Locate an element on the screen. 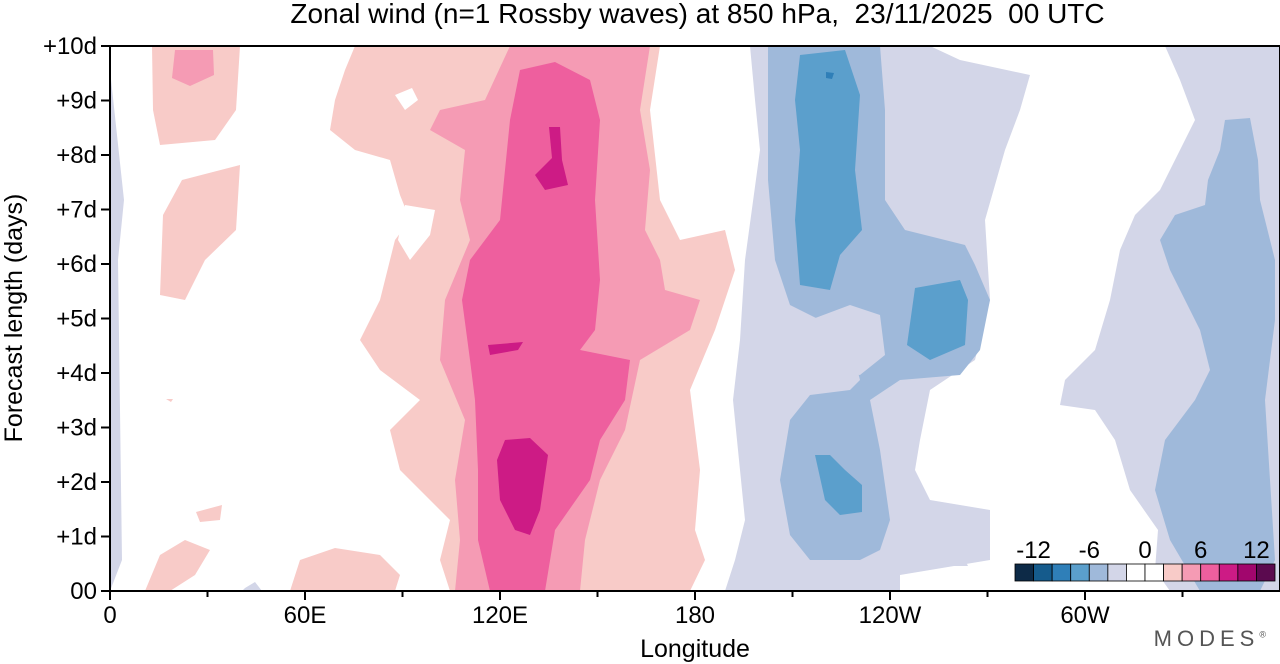 The width and height of the screenshot is (1280, 664). x-tick-label: 180 is located at coordinates (695, 615).